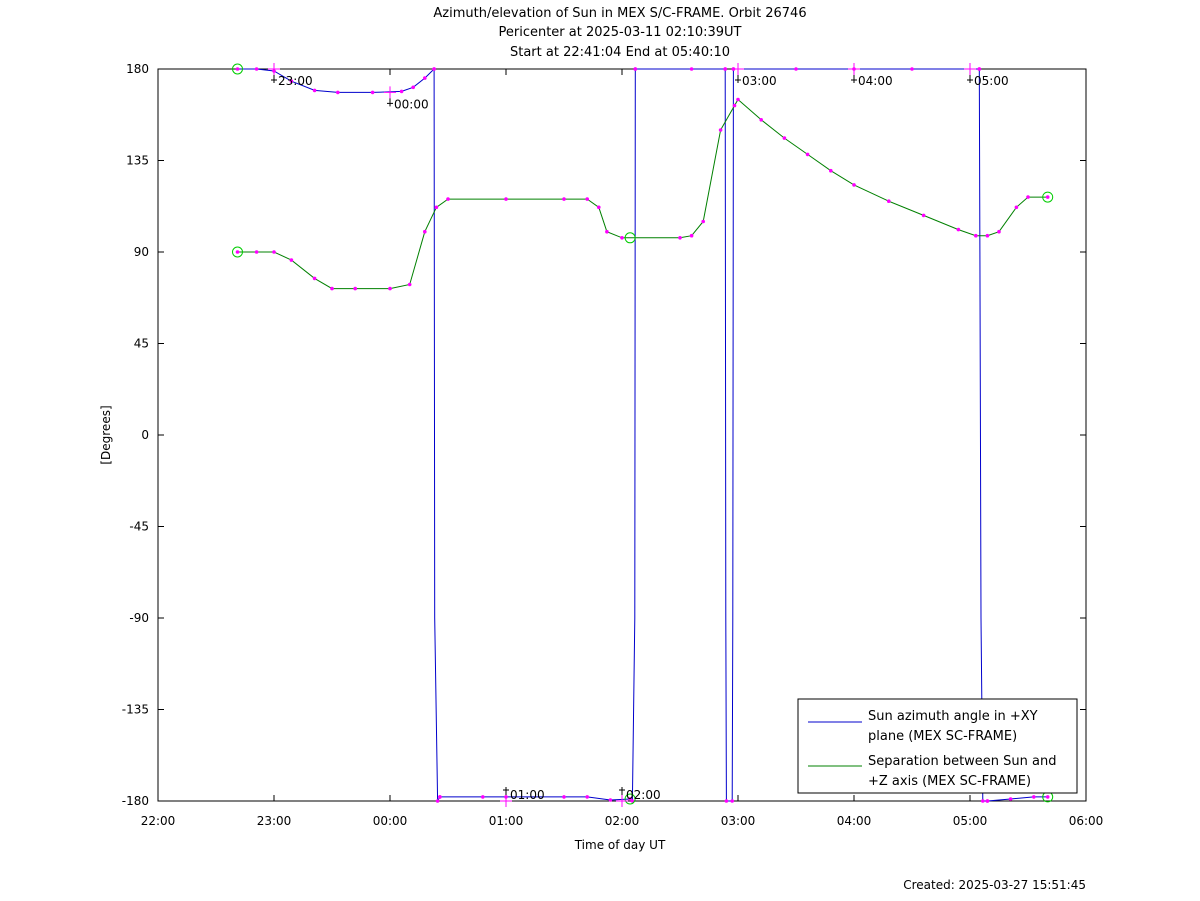 This screenshot has width=1200, height=901. Describe the element at coordinates (759, 81) in the screenshot. I see `hour-label: 03:00` at that location.